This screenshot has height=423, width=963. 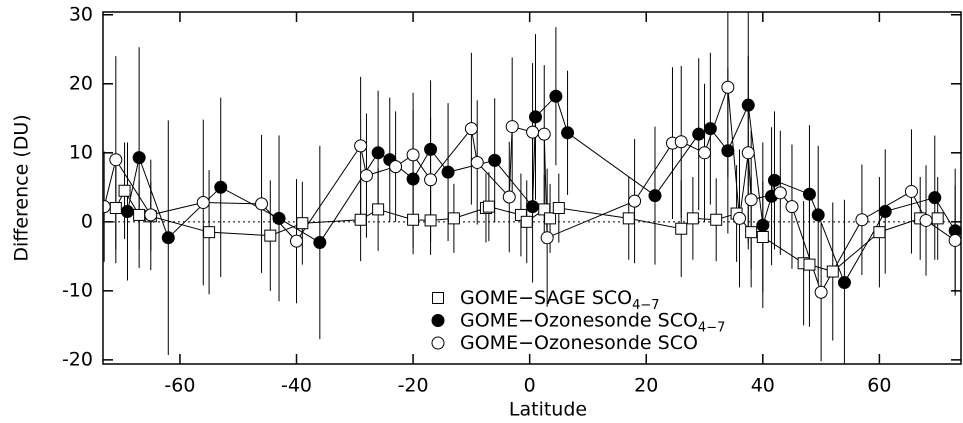 What do you see at coordinates (22, 187) in the screenshot?
I see `y-axis-label: Difference (DU)` at bounding box center [22, 187].